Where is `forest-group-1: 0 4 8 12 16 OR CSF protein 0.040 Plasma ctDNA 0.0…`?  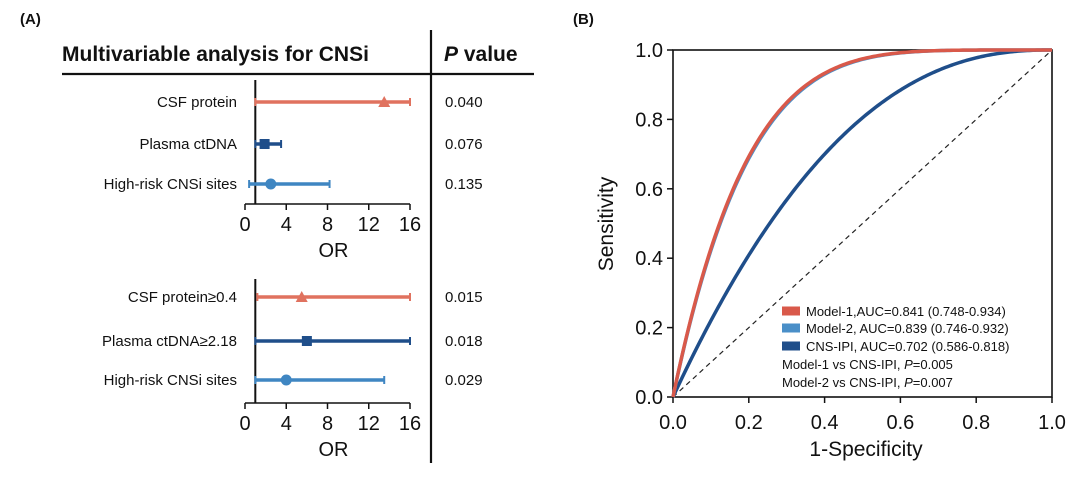 forest-group-1: 0 4 8 12 16 OR CSF protein 0.040 Plasma ctDNA 0.0… is located at coordinates (293, 171).